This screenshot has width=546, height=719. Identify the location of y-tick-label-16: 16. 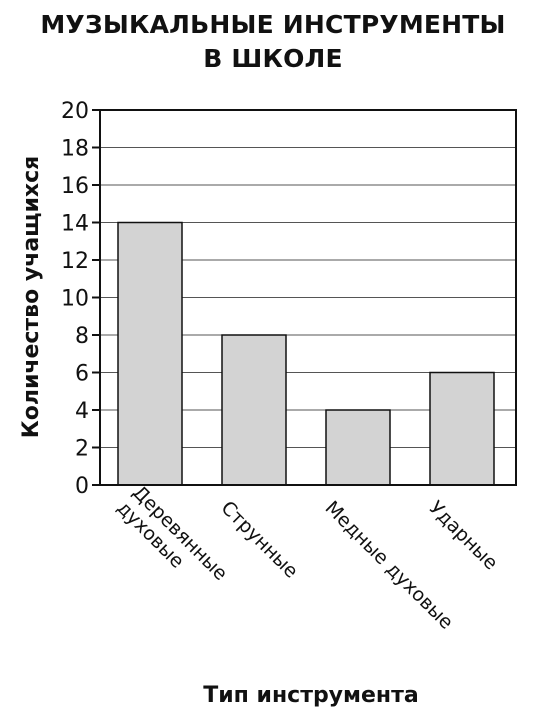
(75, 186).